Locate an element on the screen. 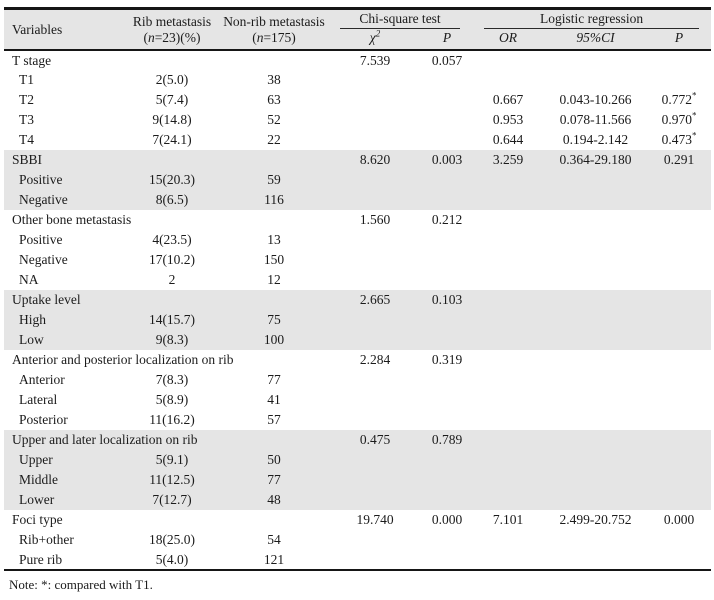 The height and width of the screenshot is (600, 714). variable-cell: Lower is located at coordinates (64, 500).